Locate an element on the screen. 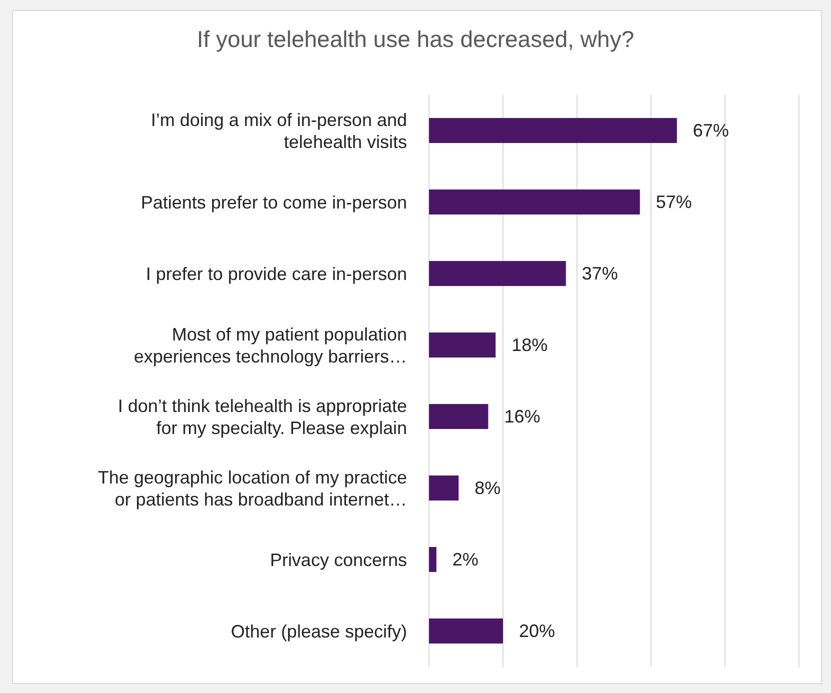  data-label: 16% is located at coordinates (522, 416).